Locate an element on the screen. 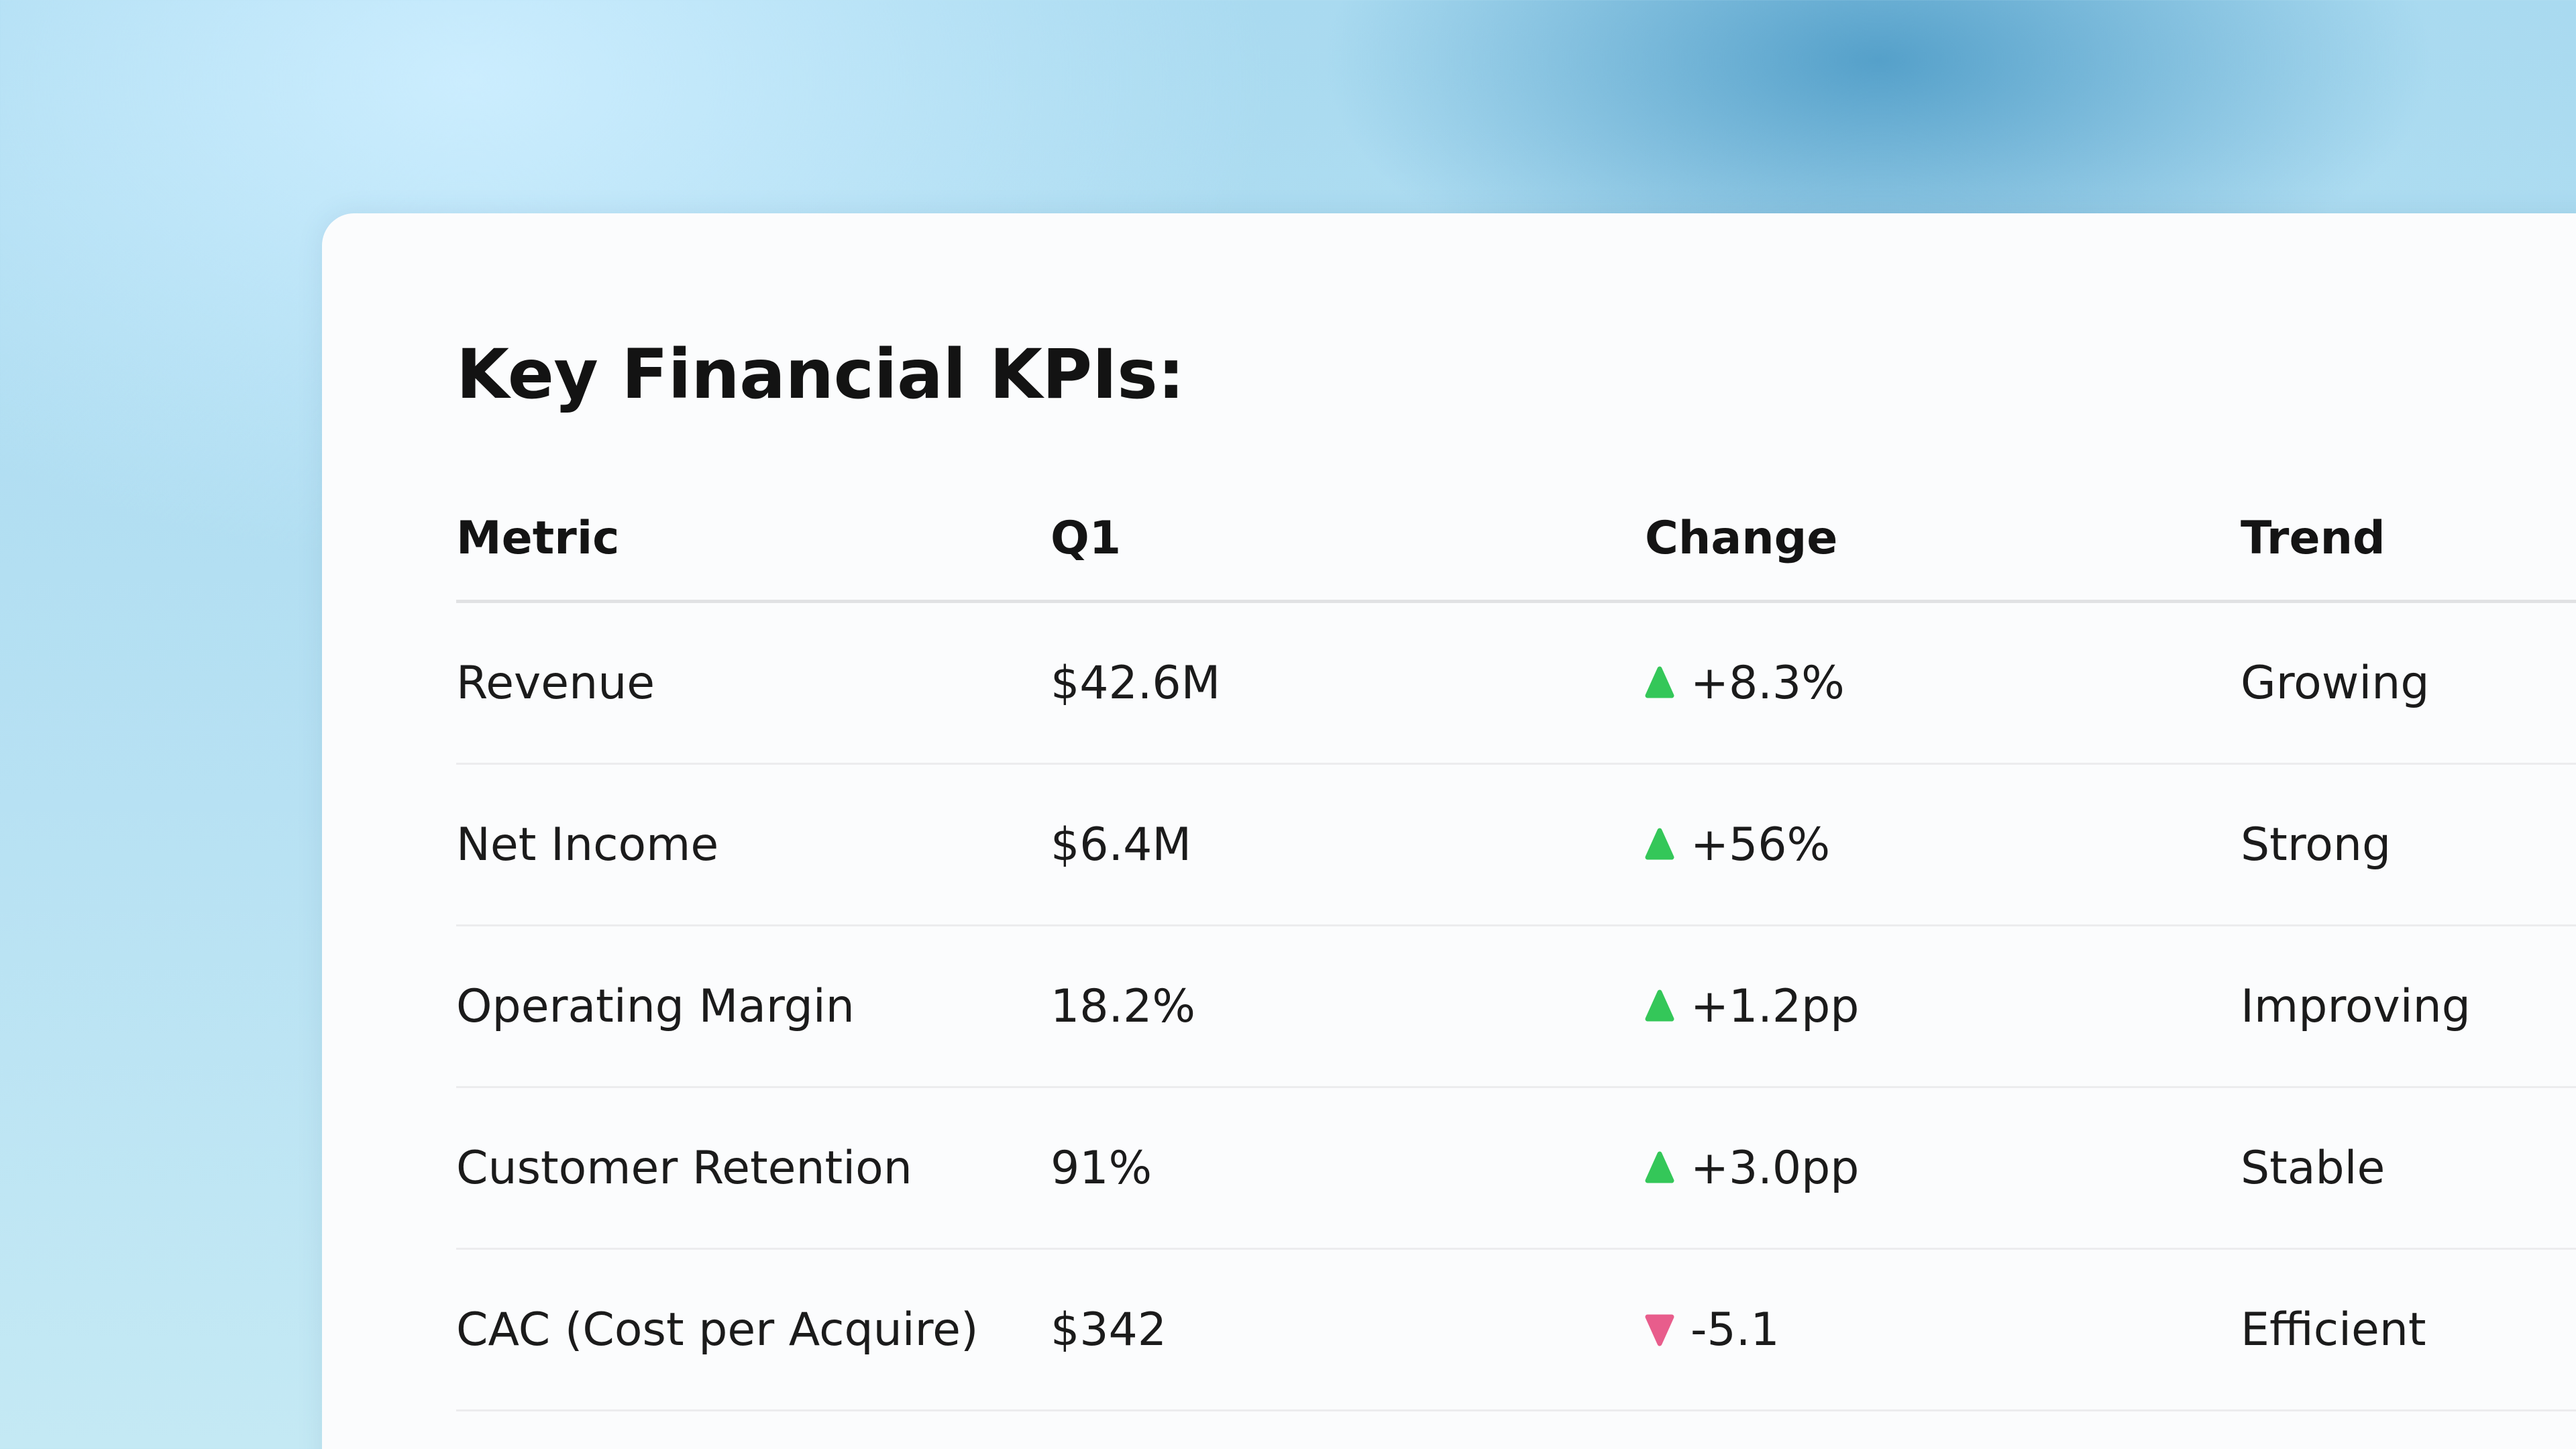  q1-value-cell: 91% is located at coordinates (1101, 1168).